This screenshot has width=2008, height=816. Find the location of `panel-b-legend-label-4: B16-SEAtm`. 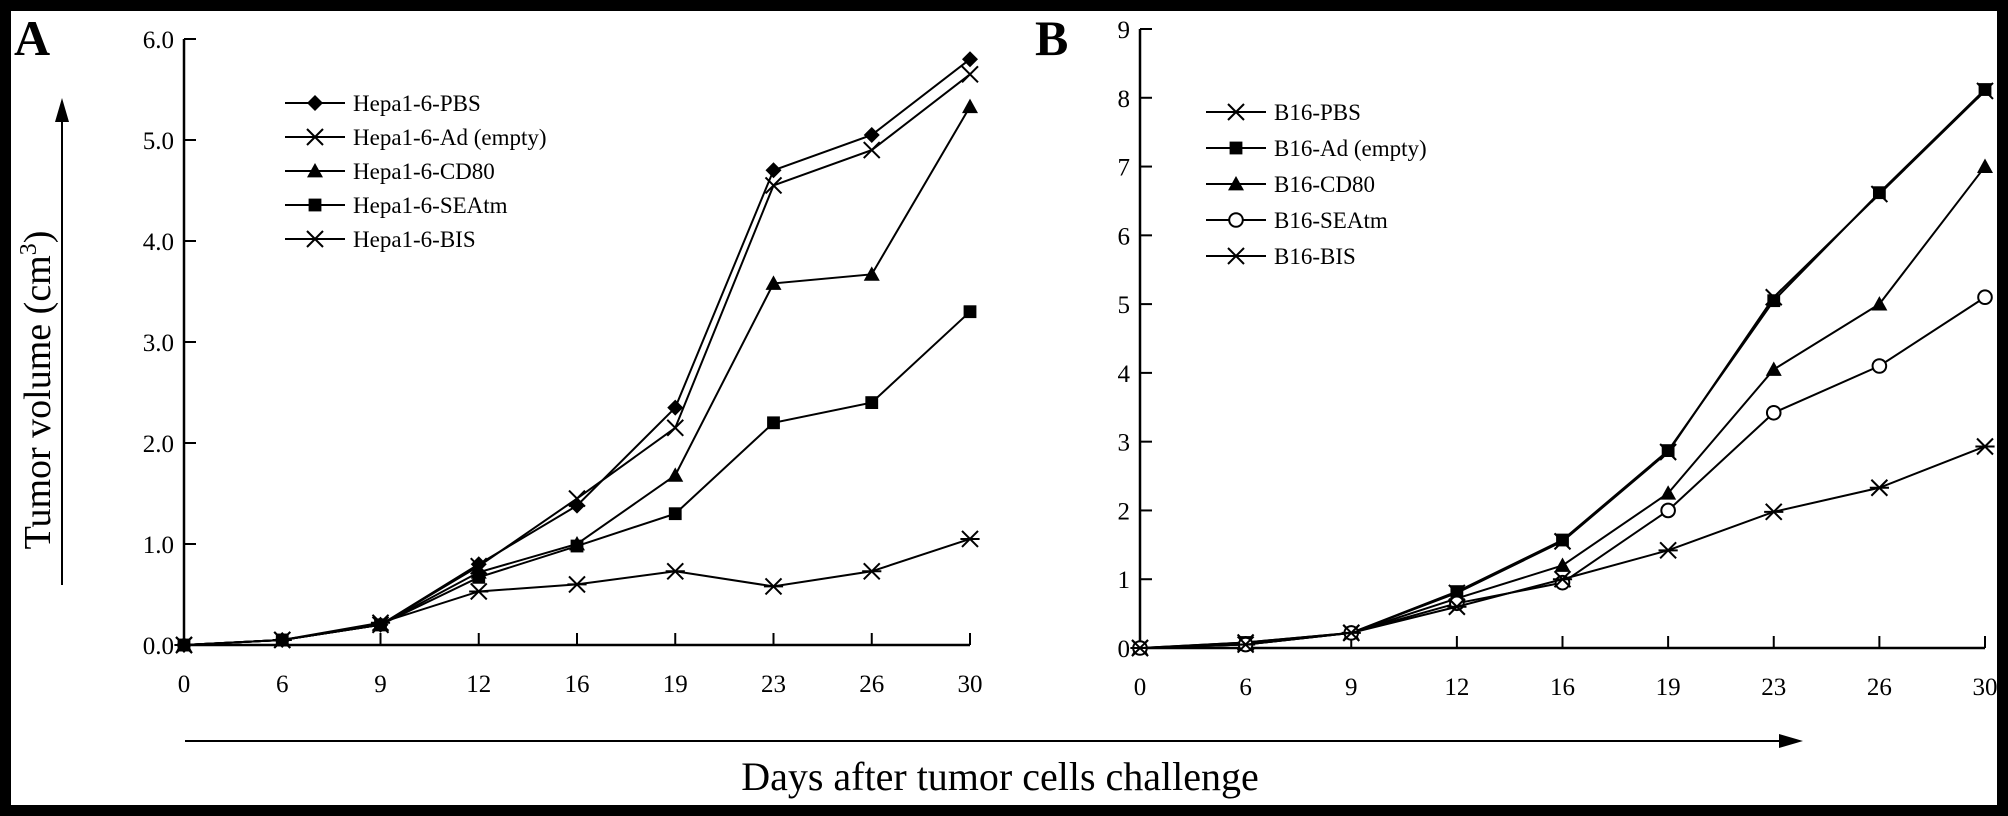

panel-b-legend-label-4: B16-SEAtm is located at coordinates (1331, 220).